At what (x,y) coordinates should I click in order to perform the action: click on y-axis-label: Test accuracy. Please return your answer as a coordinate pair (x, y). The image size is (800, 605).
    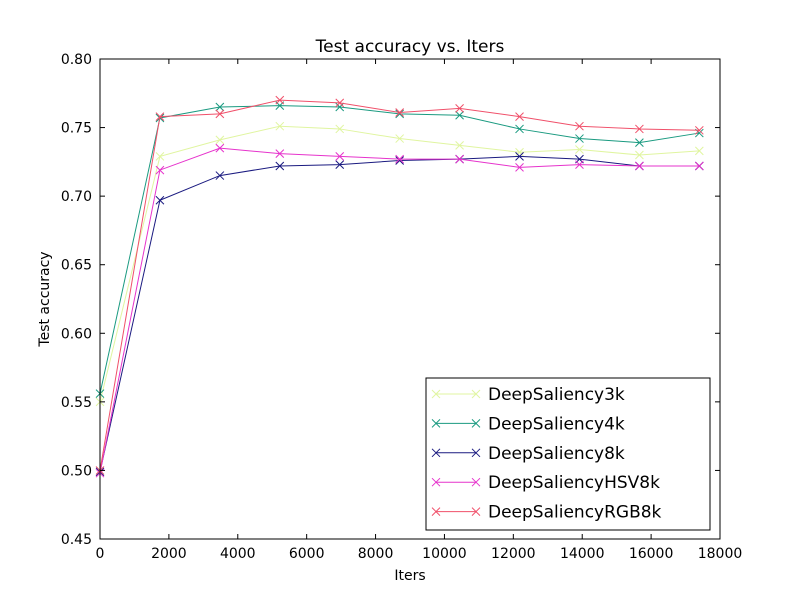
    Looking at the image, I should click on (45, 299).